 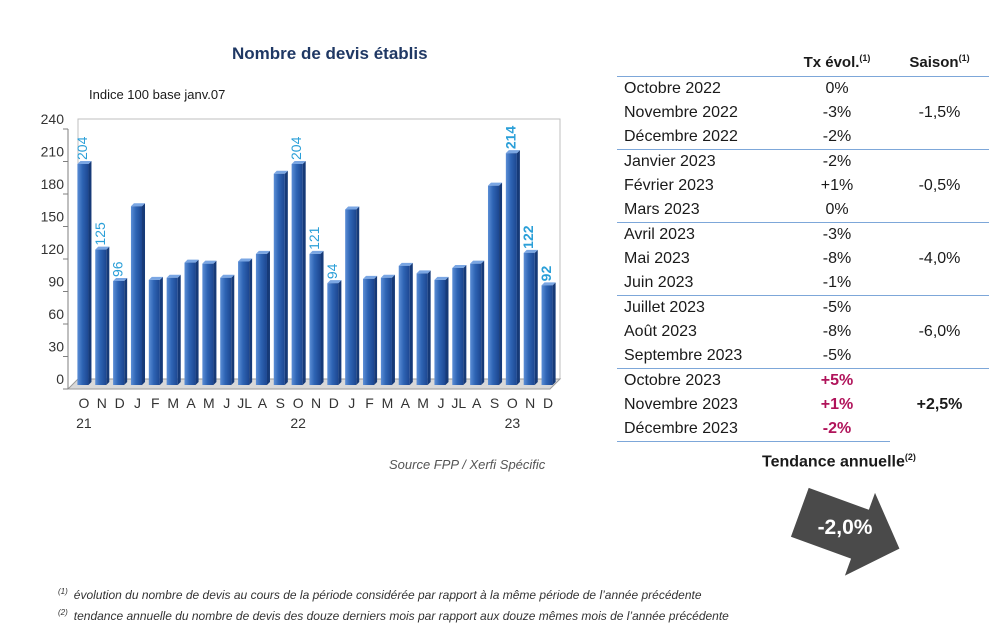 I want to click on x-tick-label: O, so click(x=298, y=403).